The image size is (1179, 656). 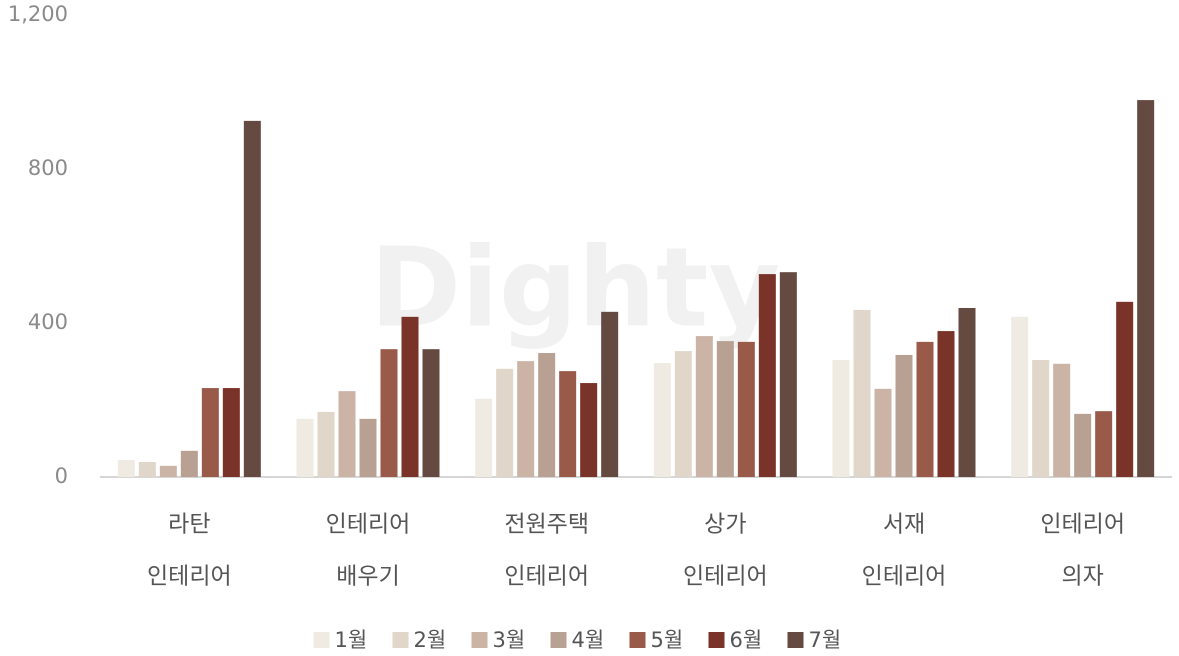 What do you see at coordinates (38, 14) in the screenshot?
I see `y-tick-label: 1,200` at bounding box center [38, 14].